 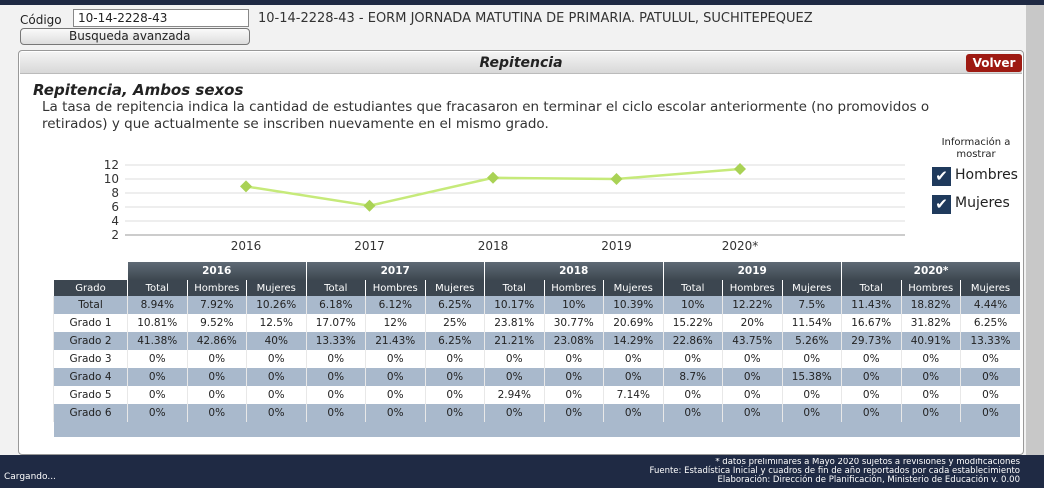 I want to click on table-cell: 15.38%, so click(x=811, y=377).